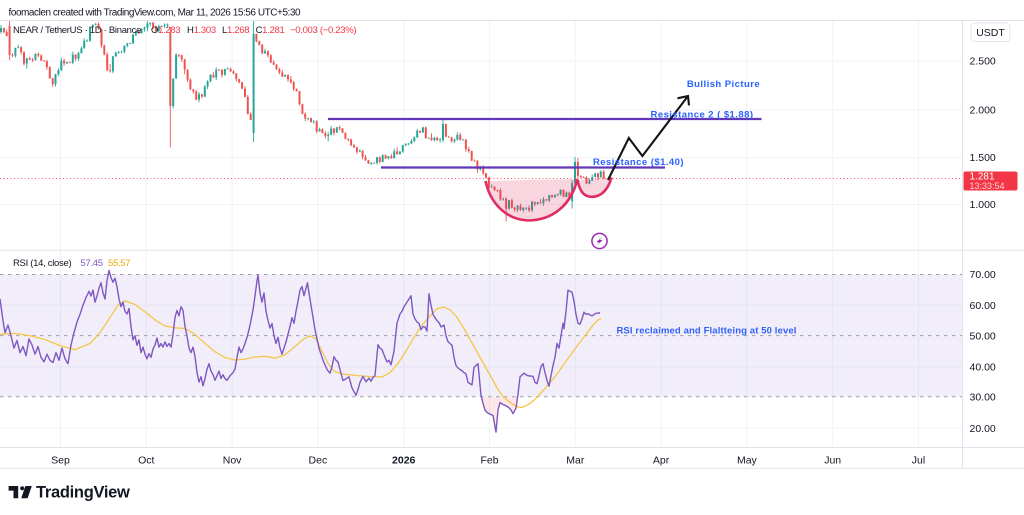 The image size is (1024, 515). What do you see at coordinates (489, 461) in the screenshot?
I see `svg-text: Feb` at bounding box center [489, 461].